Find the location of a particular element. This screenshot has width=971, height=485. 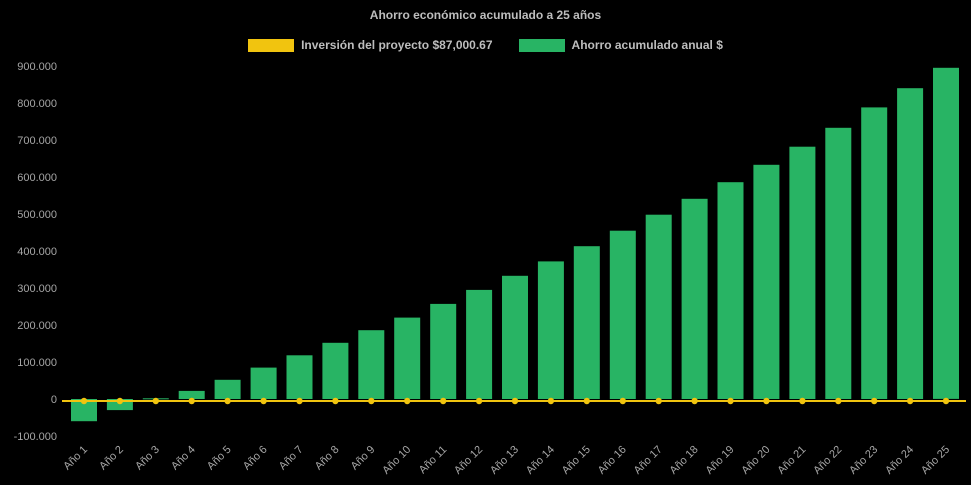

column-bar-año-25 is located at coordinates (946, 233).